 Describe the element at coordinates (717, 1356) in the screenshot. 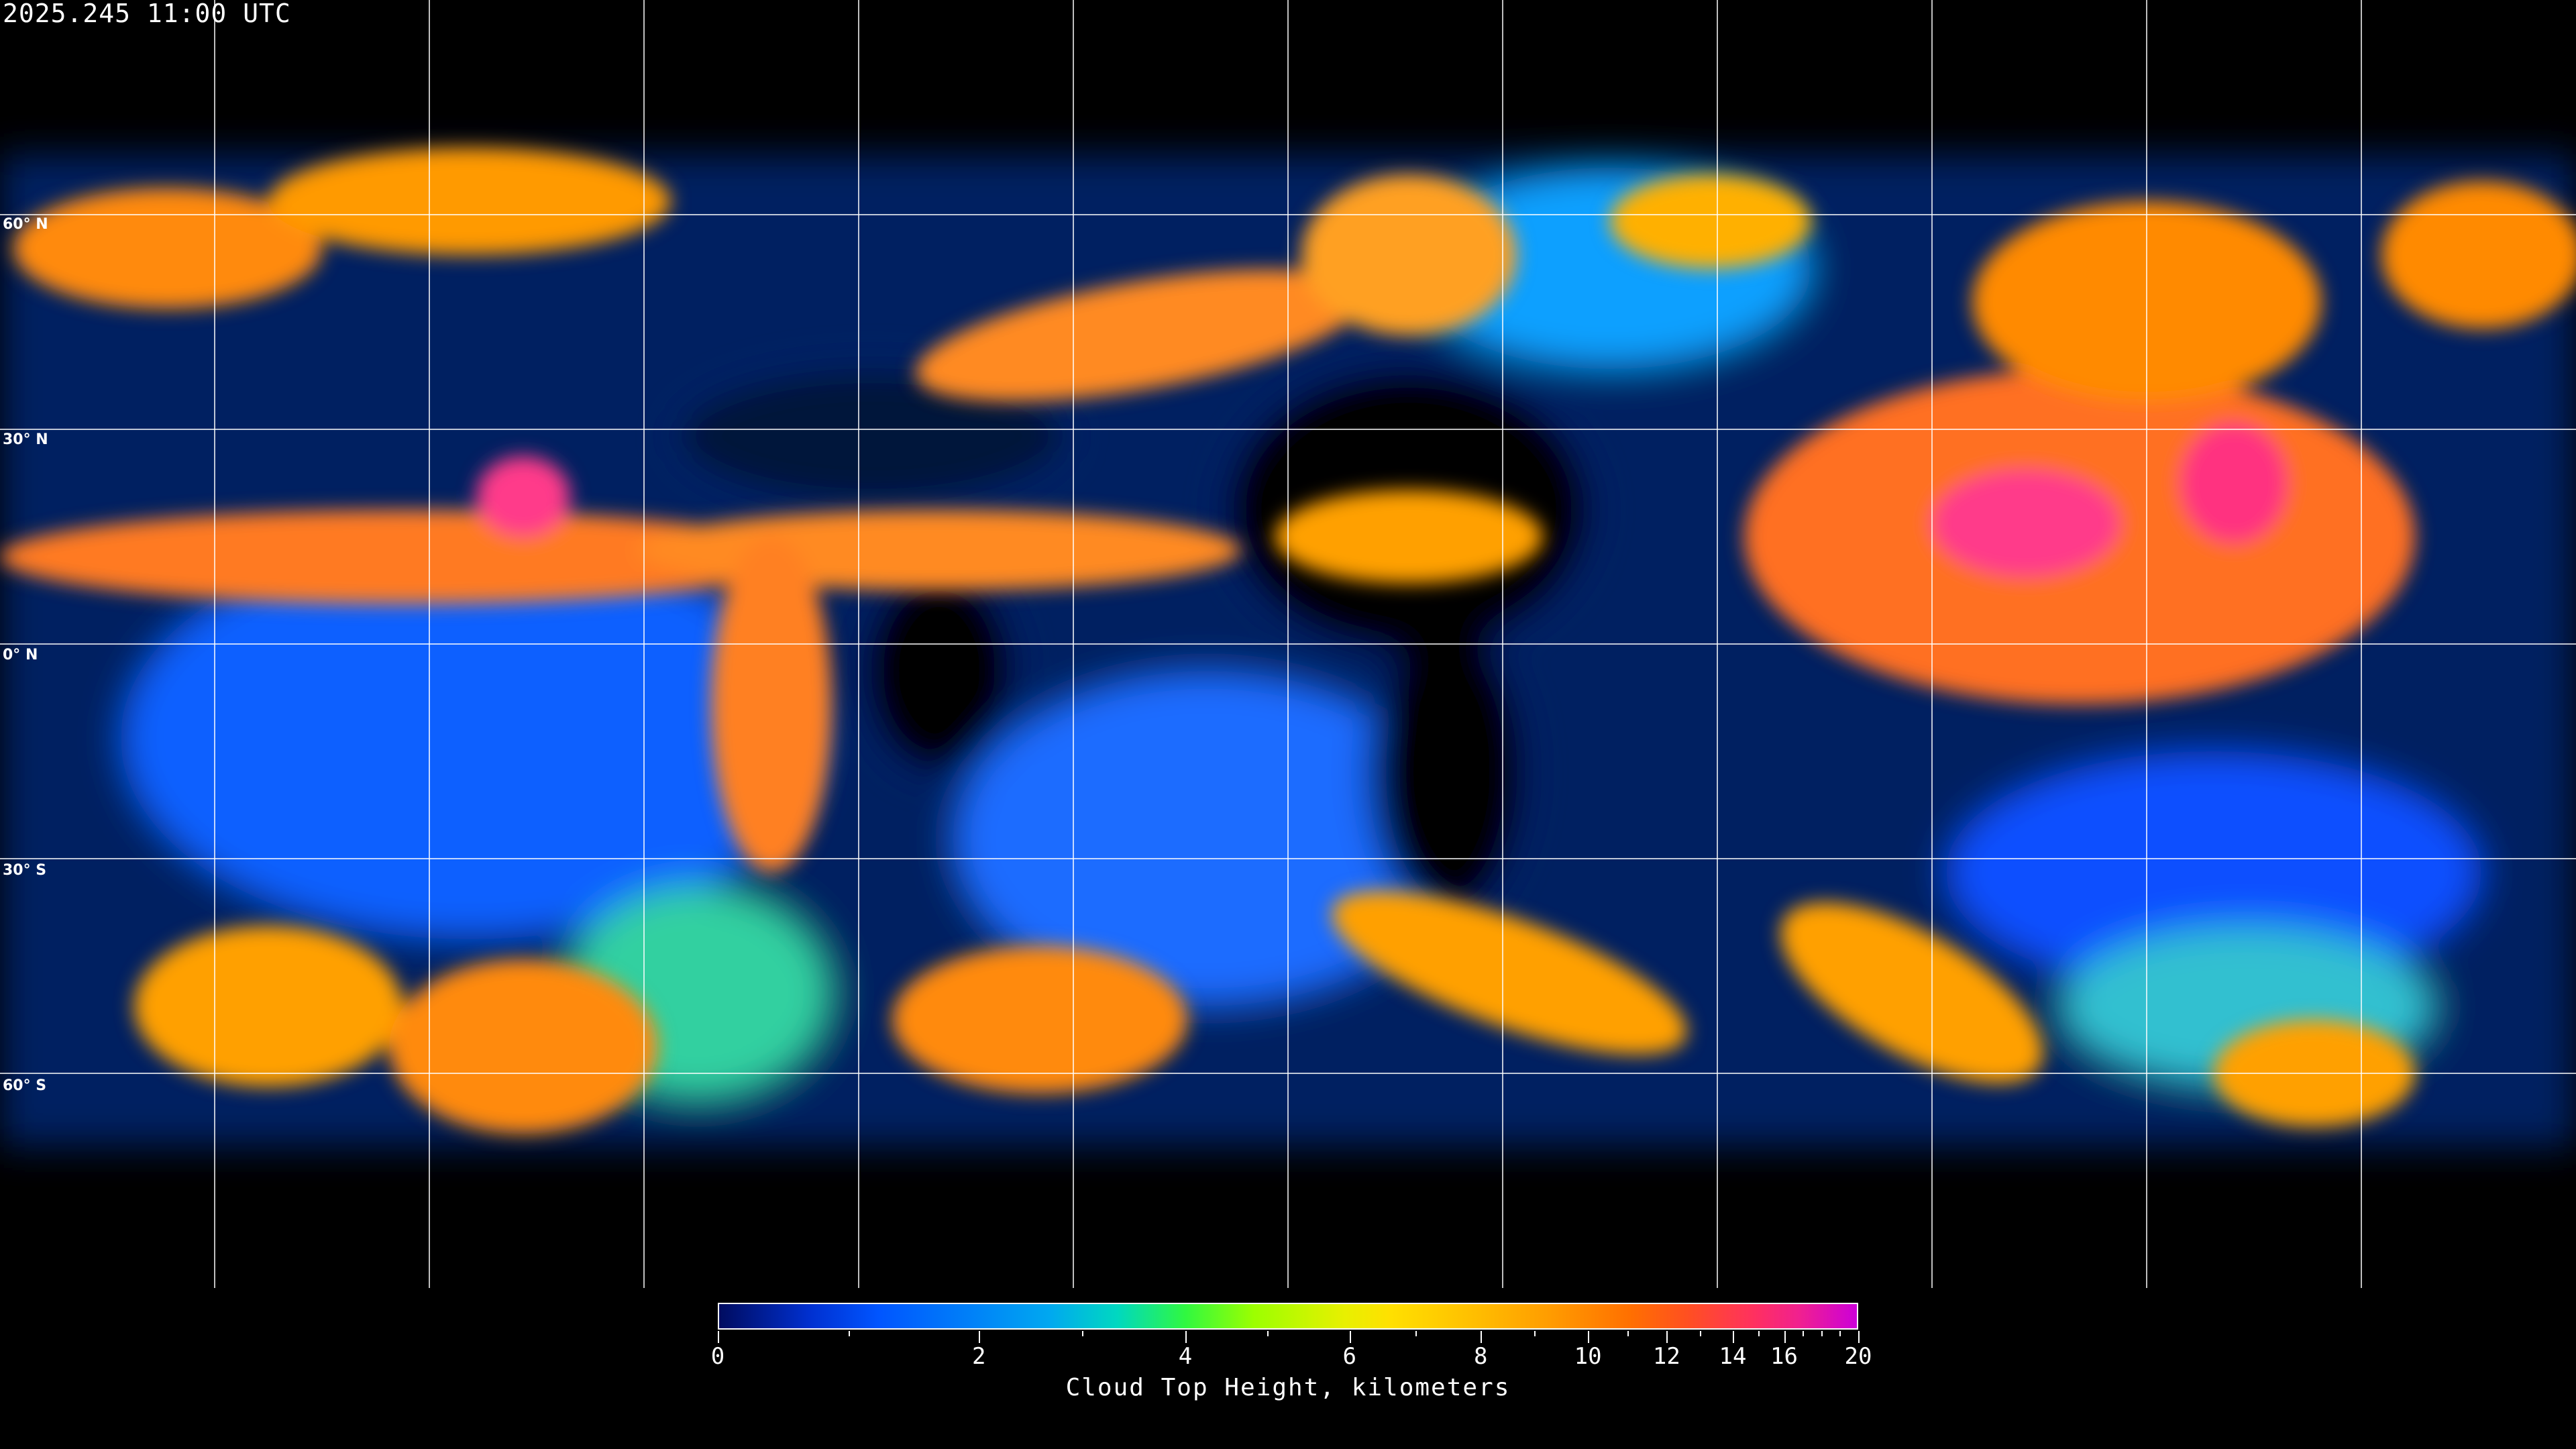

I see `colorbar-tick-label: 0` at that location.